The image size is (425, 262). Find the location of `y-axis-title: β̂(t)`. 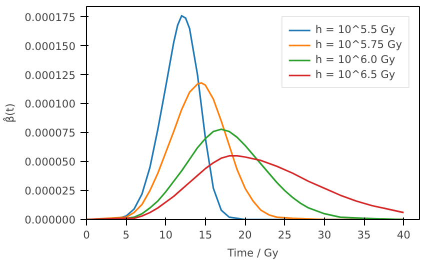

y-axis-title: β̂(t) is located at coordinates (9, 113).